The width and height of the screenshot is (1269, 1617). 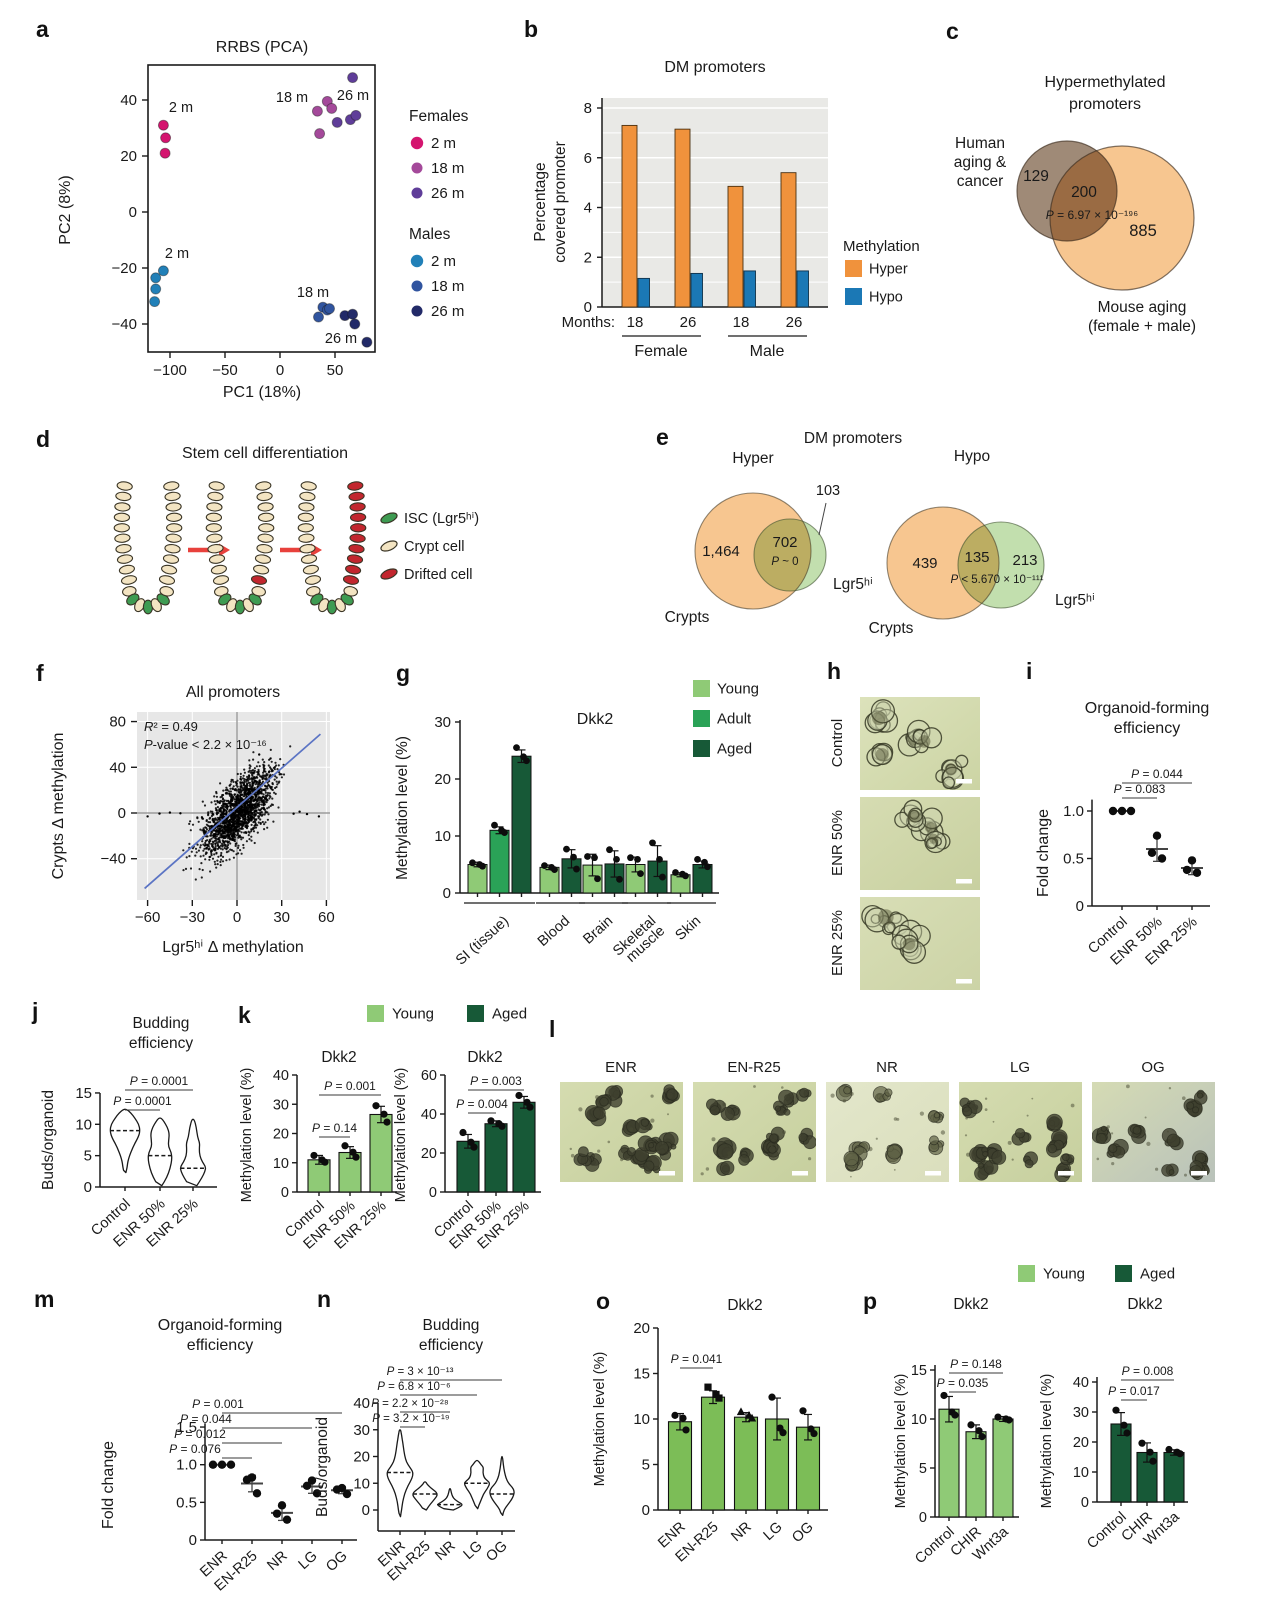 What do you see at coordinates (1148, 1371) in the screenshot?
I see `svg-text: P = 0.008` at bounding box center [1148, 1371].